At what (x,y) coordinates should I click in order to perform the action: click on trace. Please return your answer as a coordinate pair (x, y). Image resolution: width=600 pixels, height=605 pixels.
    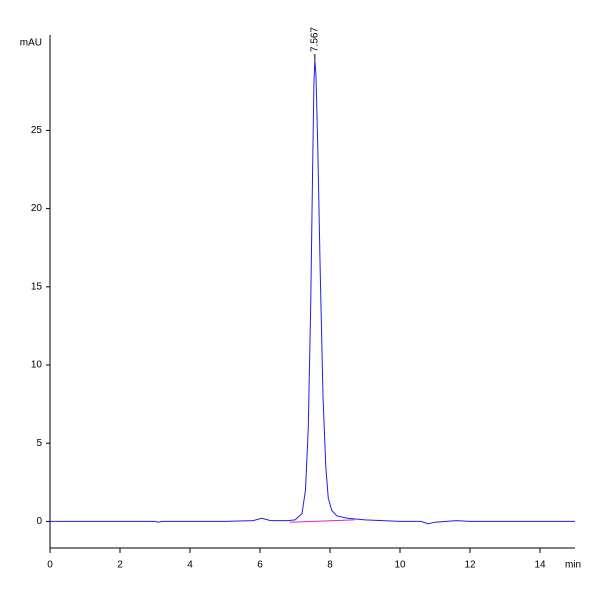
    Looking at the image, I should click on (322, 521).